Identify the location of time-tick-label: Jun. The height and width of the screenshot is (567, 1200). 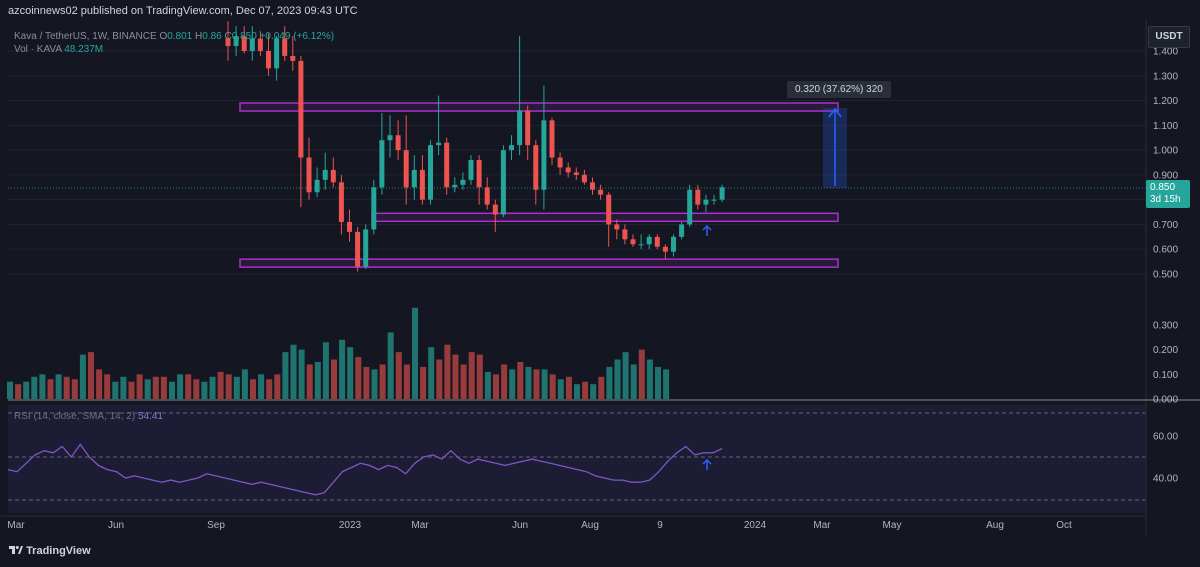
(520, 525).